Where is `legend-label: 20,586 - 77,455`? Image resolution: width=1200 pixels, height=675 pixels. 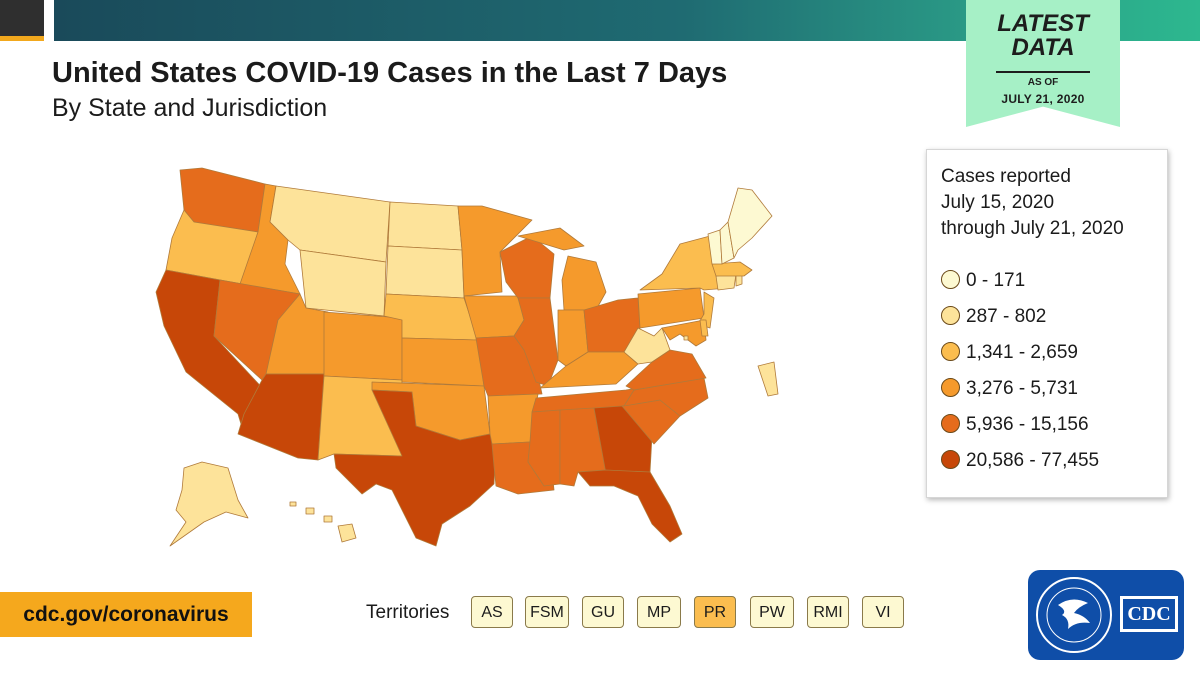
legend-label: 20,586 - 77,455 is located at coordinates (1033, 460).